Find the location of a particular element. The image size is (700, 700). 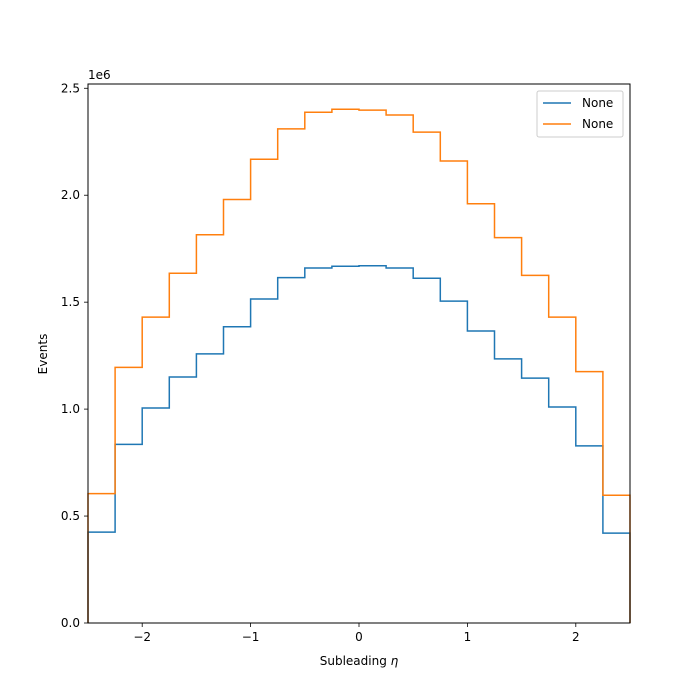

x-tick-label: 1 is located at coordinates (468, 637).